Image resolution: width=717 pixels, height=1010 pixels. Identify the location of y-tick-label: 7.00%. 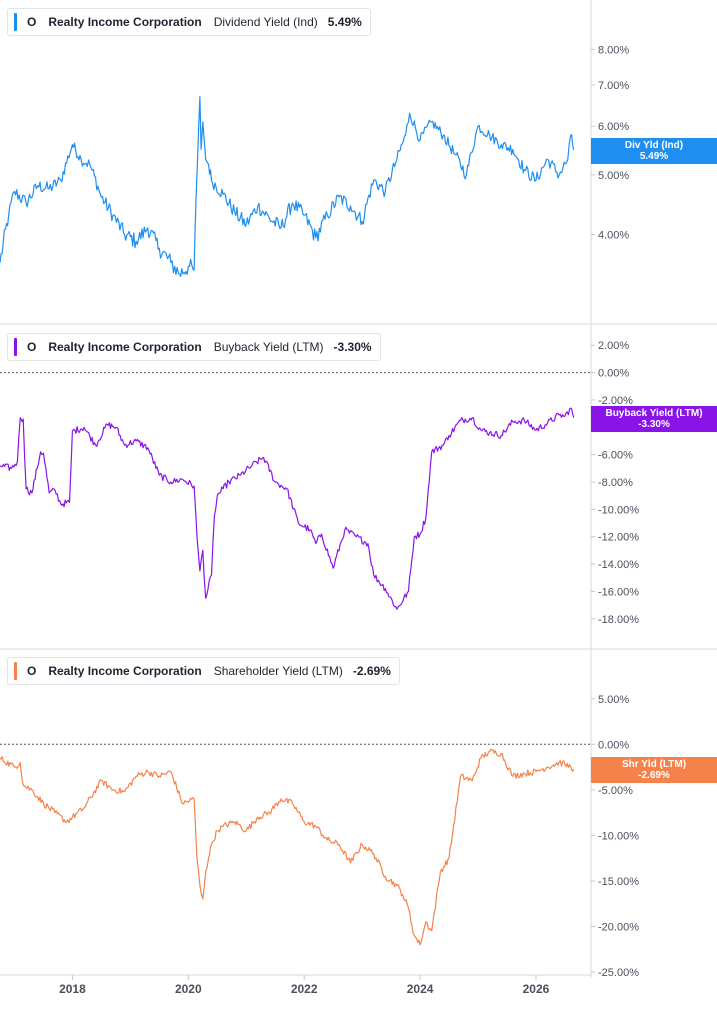
(613, 86).